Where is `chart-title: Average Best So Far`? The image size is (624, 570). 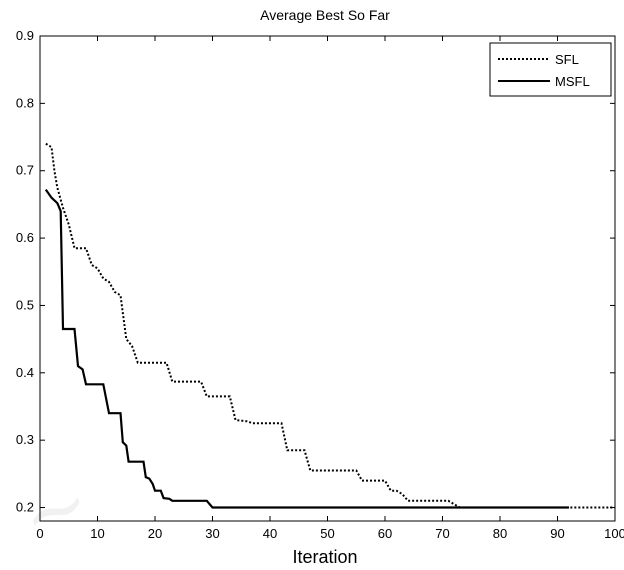
chart-title: Average Best So Far is located at coordinates (325, 15).